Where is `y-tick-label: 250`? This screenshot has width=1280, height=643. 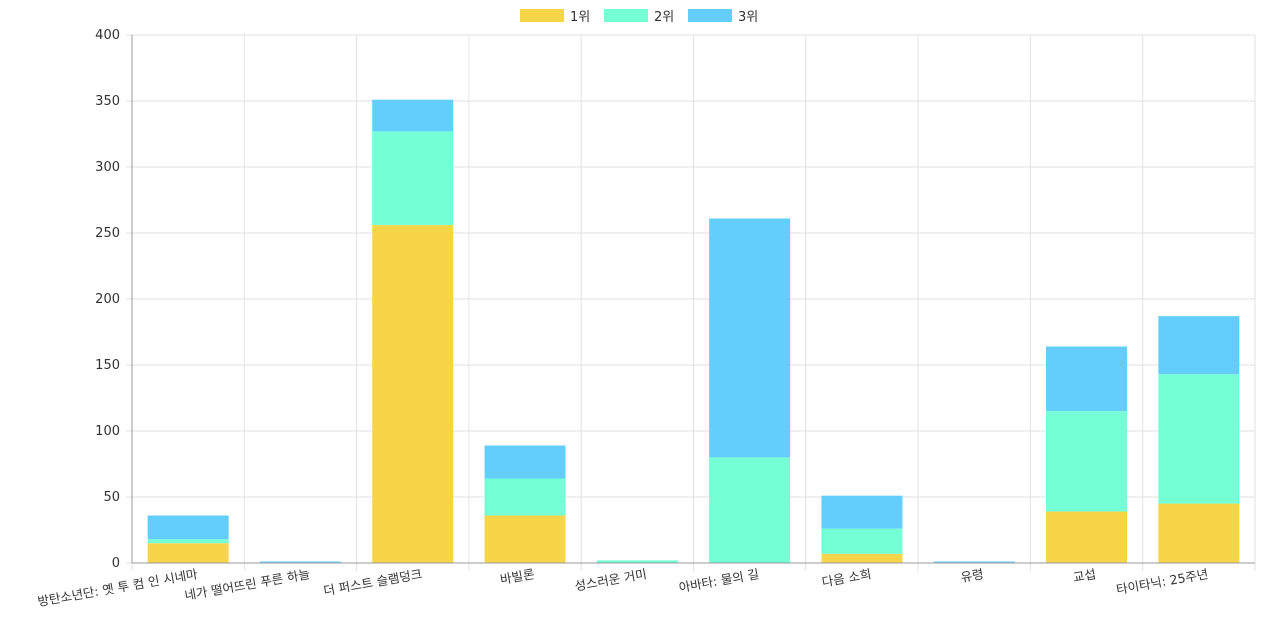
y-tick-label: 250 is located at coordinates (107, 233).